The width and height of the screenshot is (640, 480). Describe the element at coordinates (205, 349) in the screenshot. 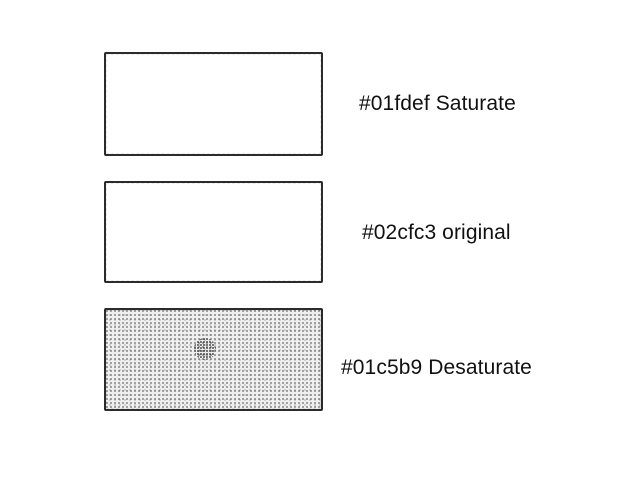

I see `dither-texture` at that location.